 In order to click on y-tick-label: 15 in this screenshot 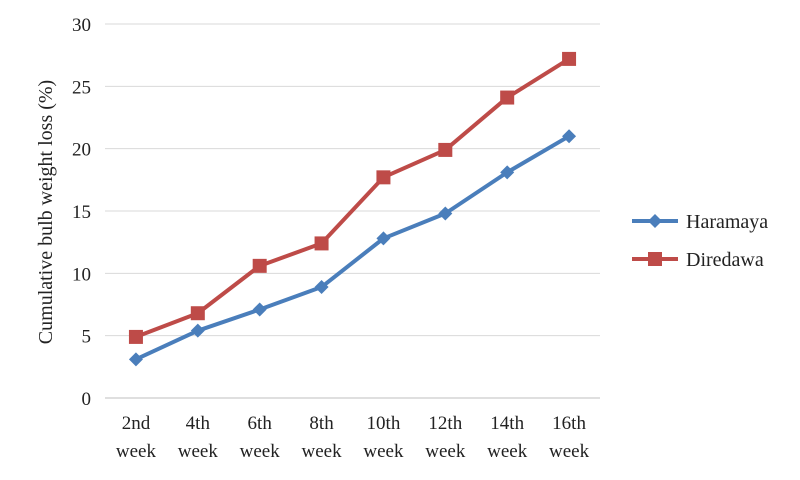, I will do `click(81, 212)`.